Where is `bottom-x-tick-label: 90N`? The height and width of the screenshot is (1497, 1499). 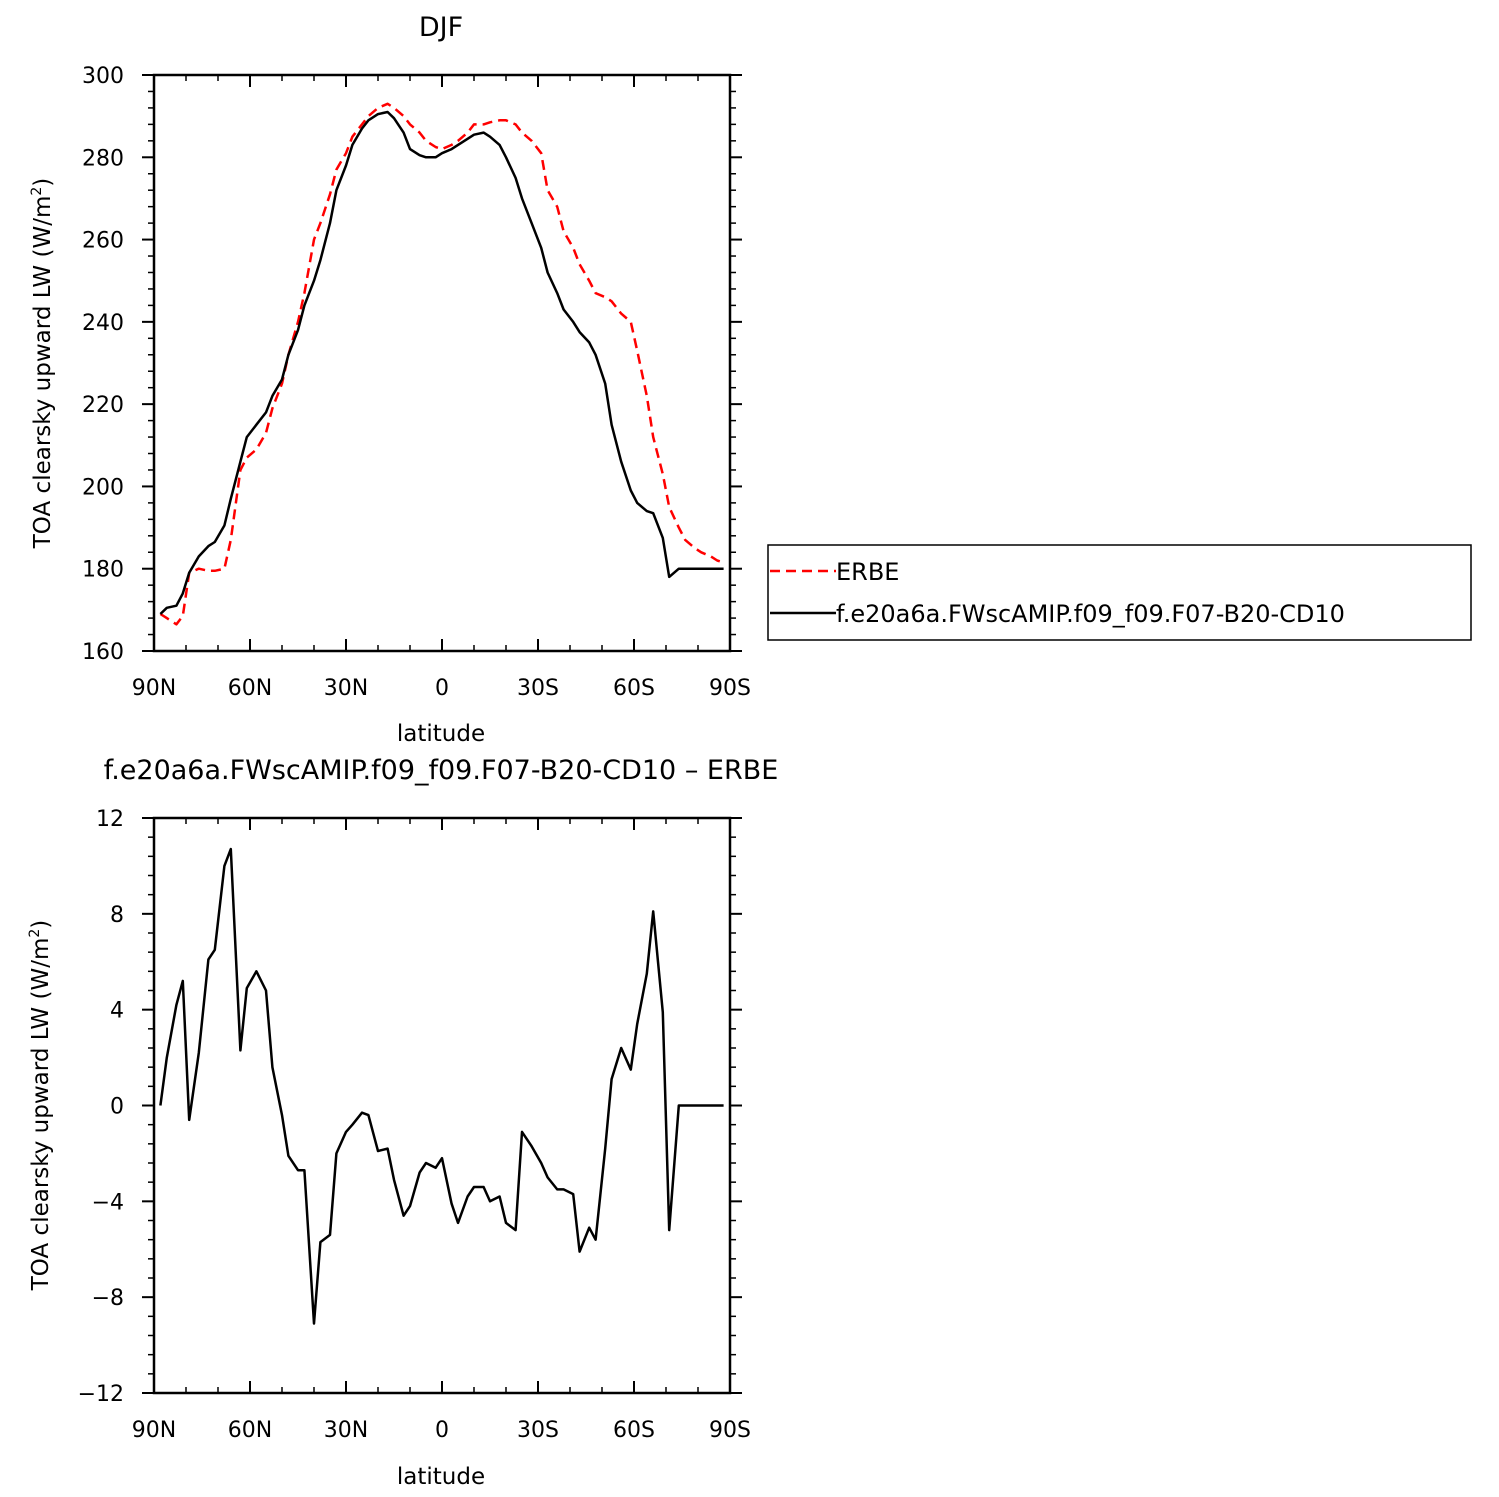 bottom-x-tick-label: 90N is located at coordinates (154, 1430).